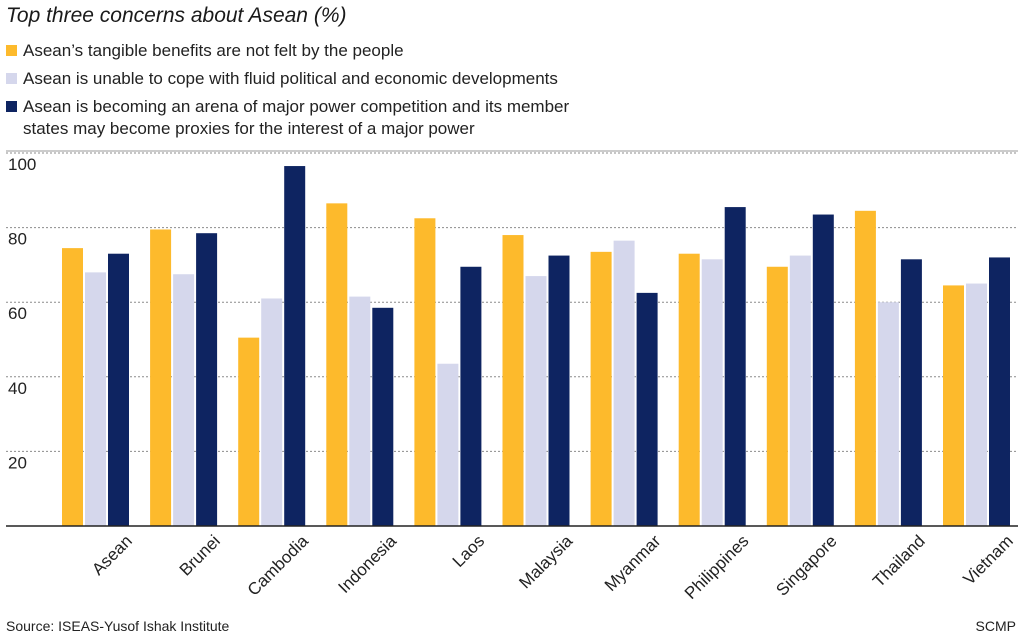 The width and height of the screenshot is (1024, 640). What do you see at coordinates (368, 564) in the screenshot?
I see `x-tick-label-indonesia: Indonesia` at bounding box center [368, 564].